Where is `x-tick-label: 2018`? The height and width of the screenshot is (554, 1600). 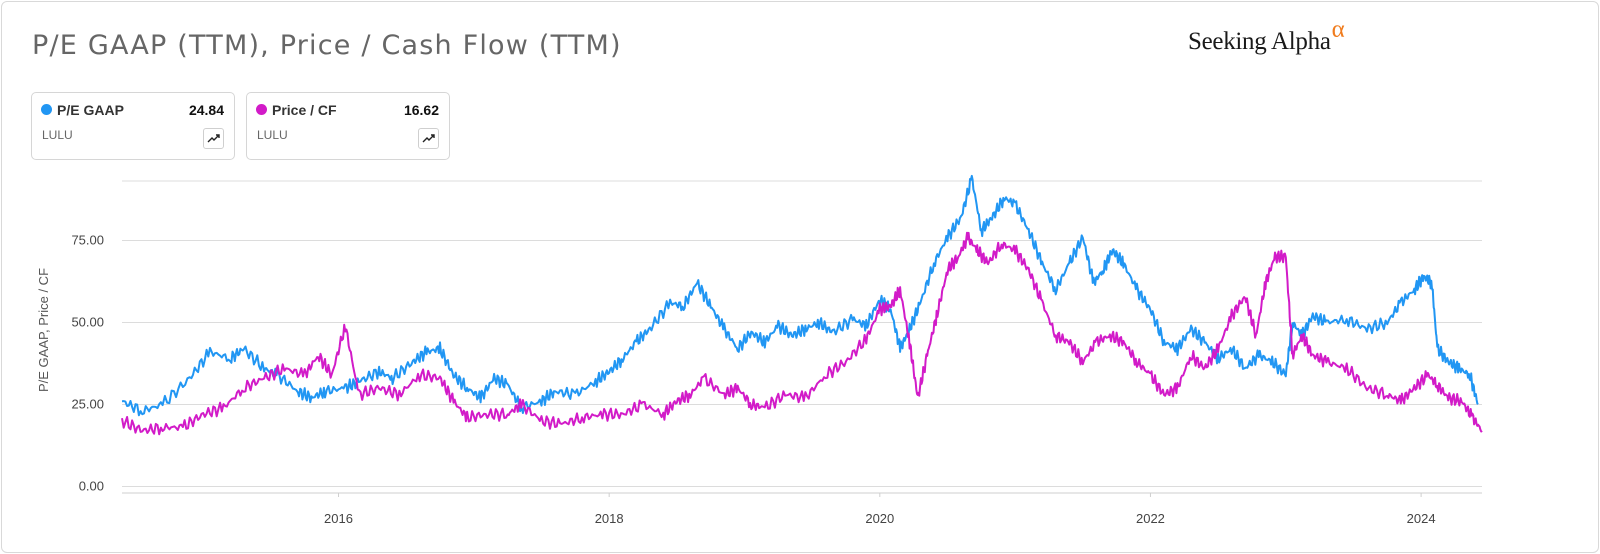
x-tick-label: 2018 is located at coordinates (609, 518).